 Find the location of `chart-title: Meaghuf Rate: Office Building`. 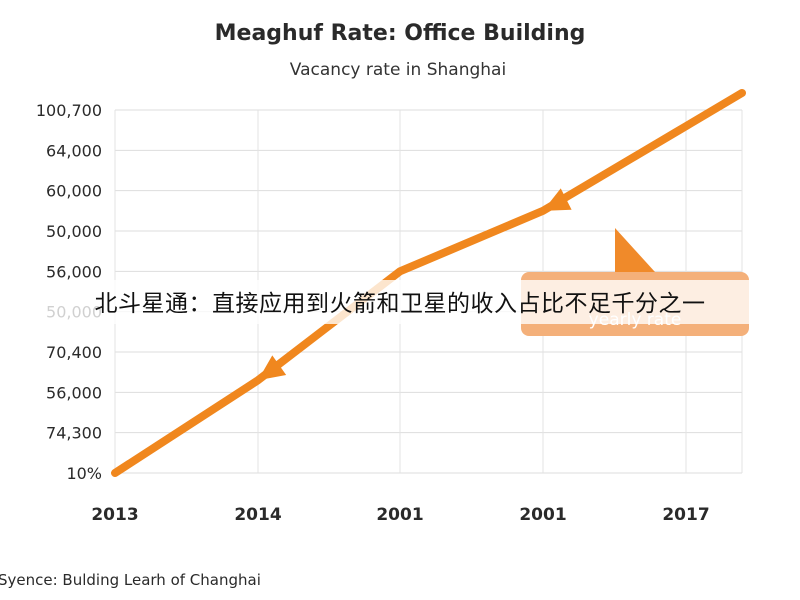

chart-title: Meaghuf Rate: Office Building is located at coordinates (400, 33).